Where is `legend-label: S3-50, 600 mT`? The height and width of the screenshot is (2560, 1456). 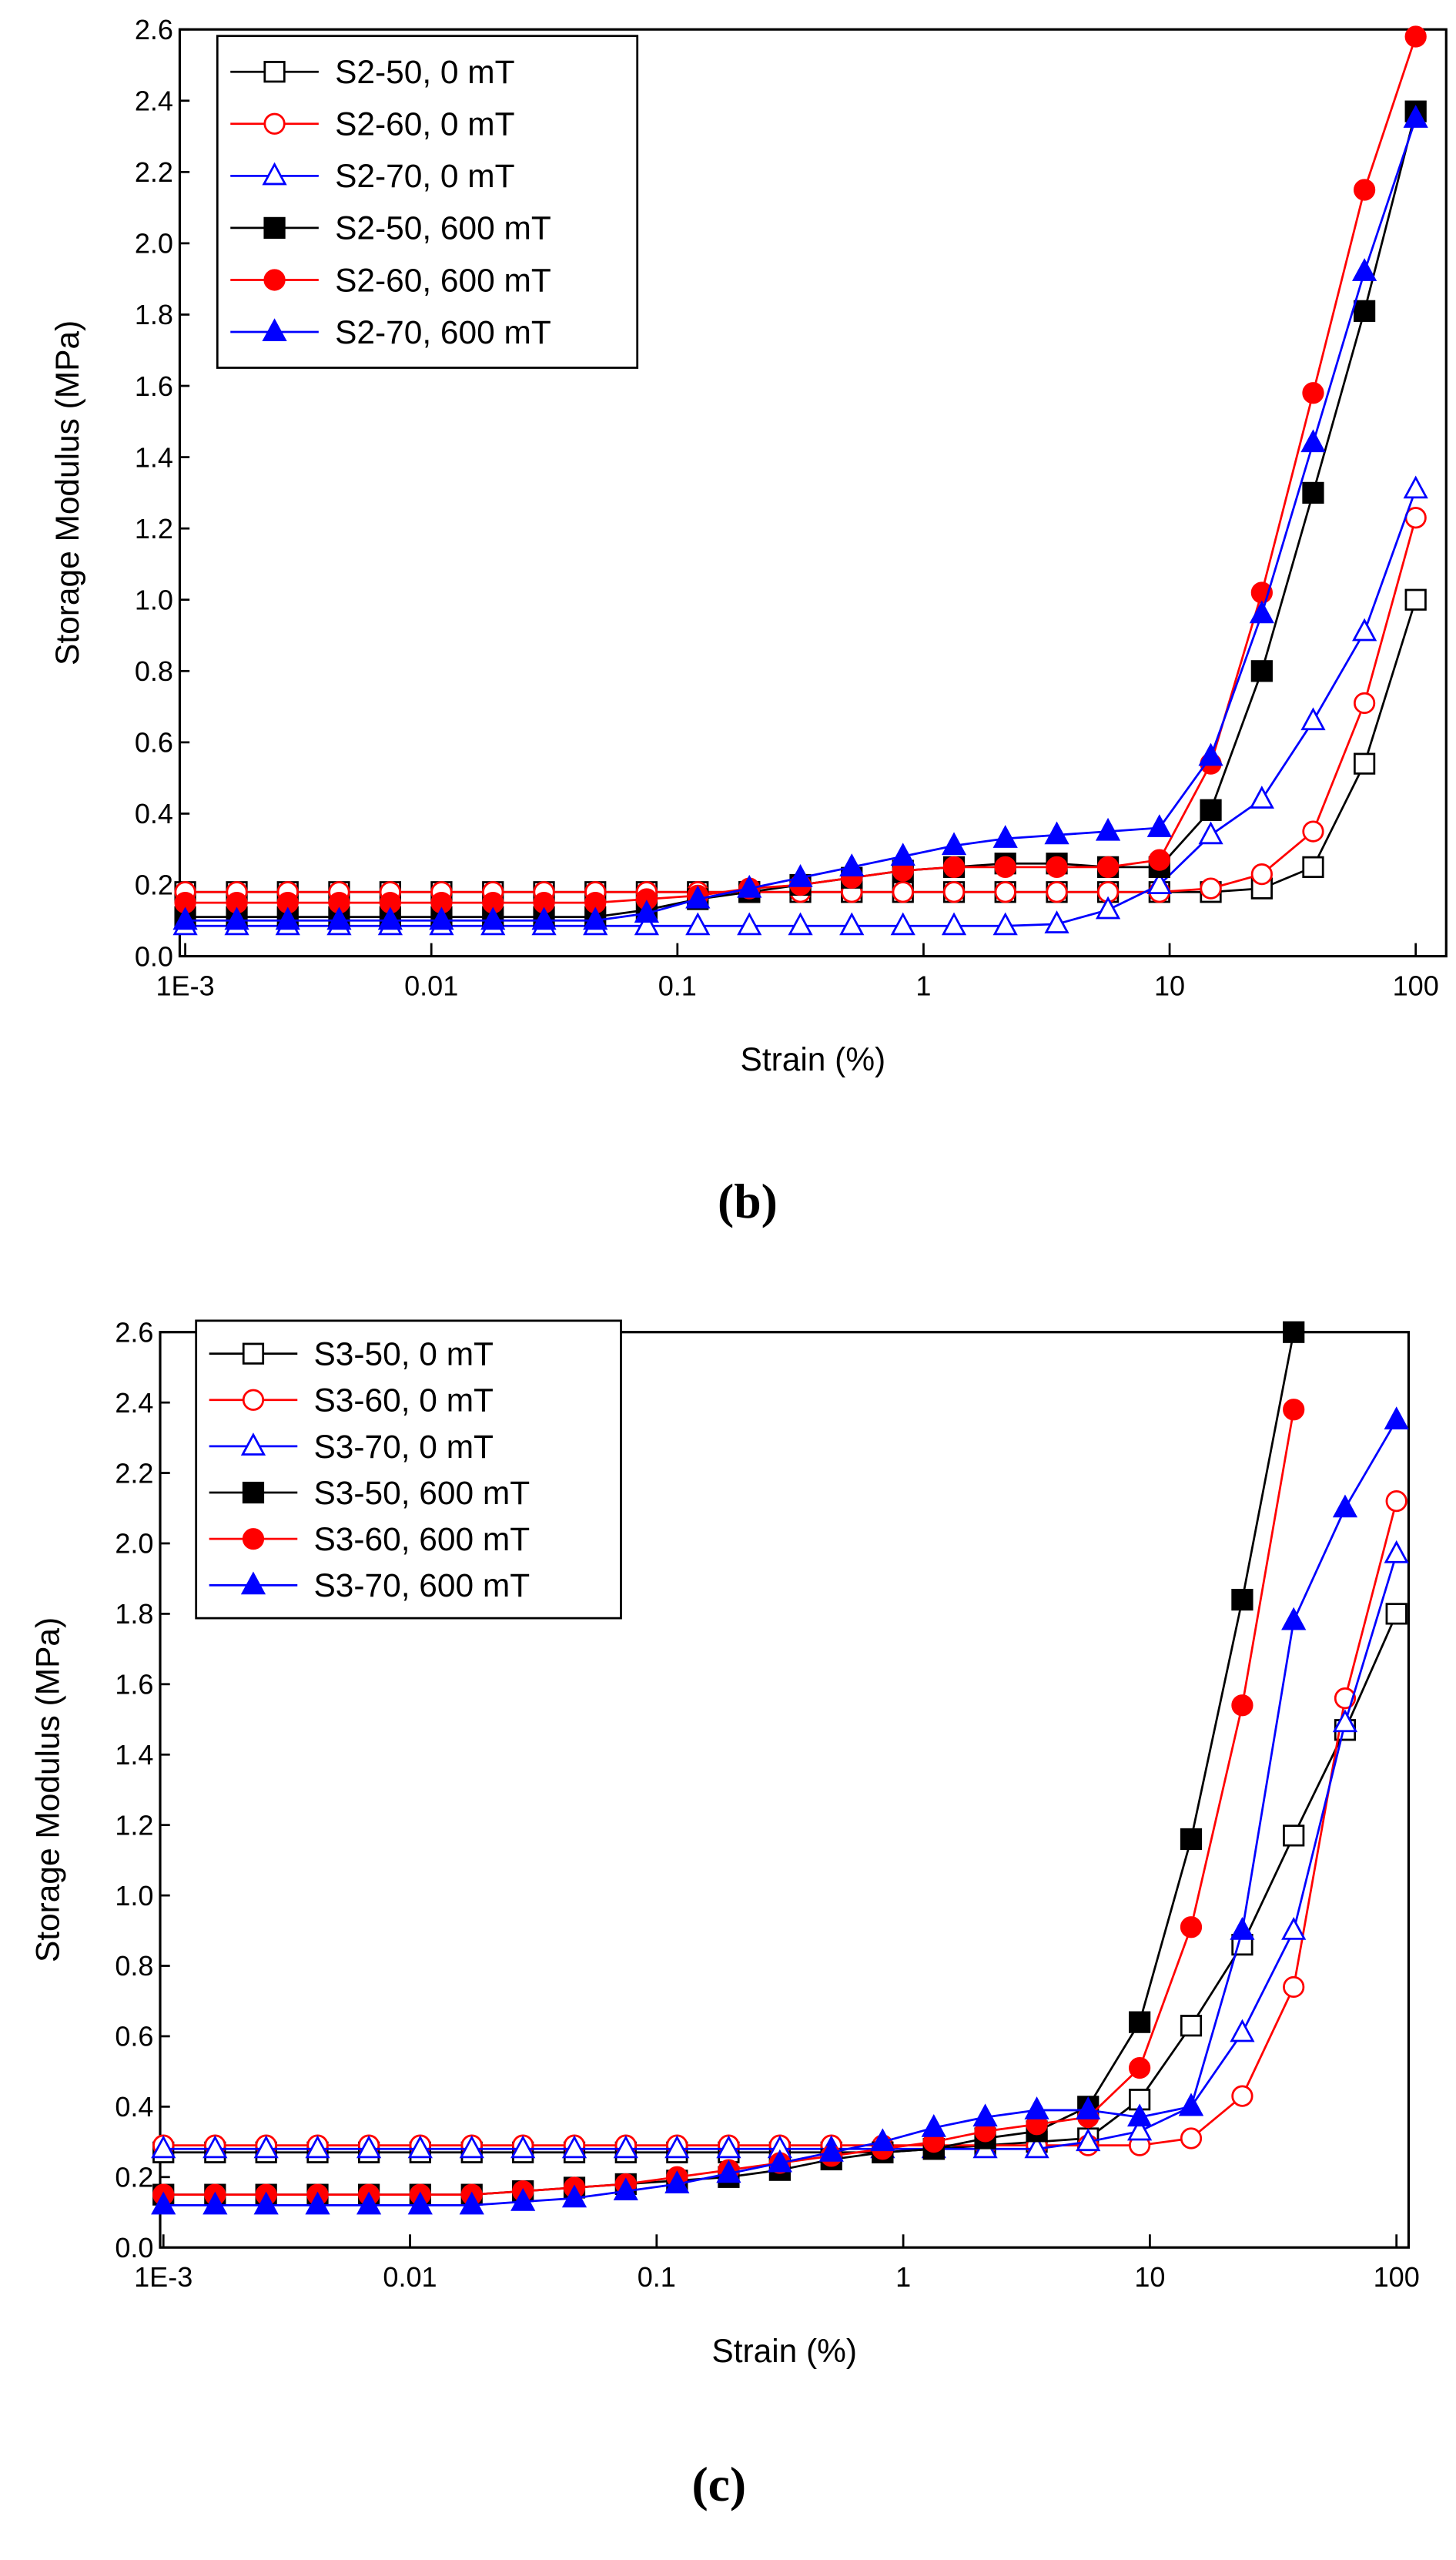 legend-label: S3-50, 600 mT is located at coordinates (421, 1493).